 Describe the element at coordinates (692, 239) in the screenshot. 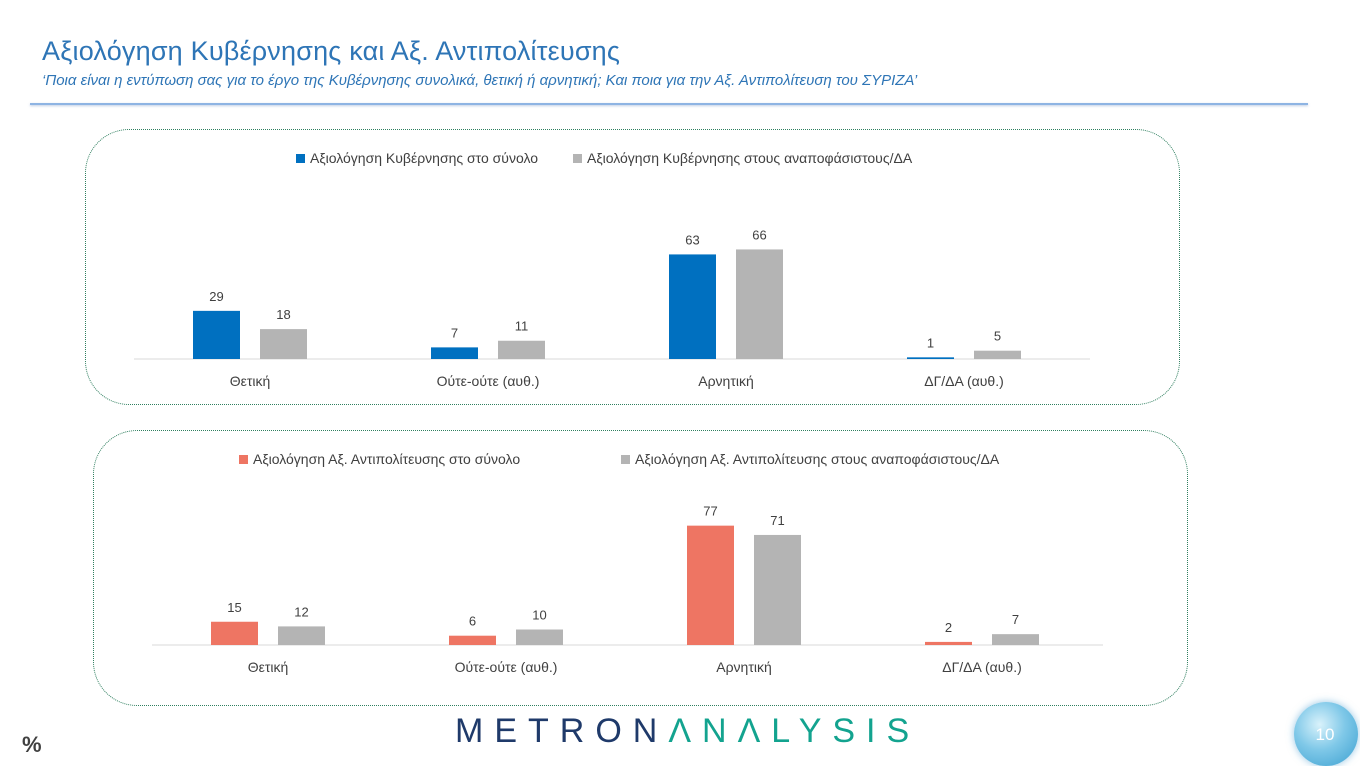

I see `data-label: 63` at that location.